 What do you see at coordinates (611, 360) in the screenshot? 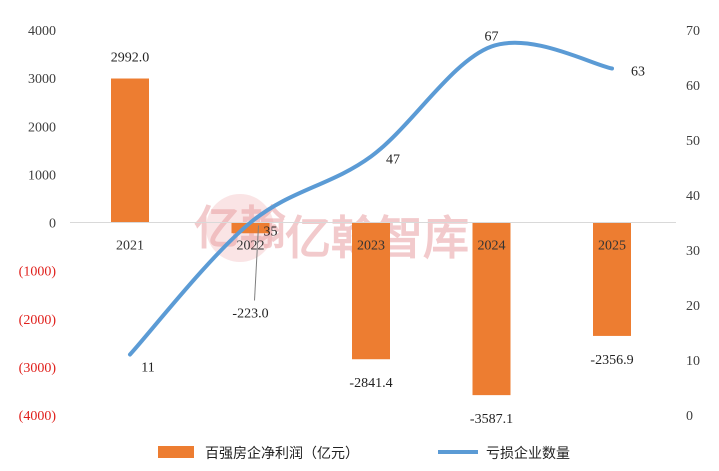
I see `bar-data-label: -2356.9` at bounding box center [611, 360].